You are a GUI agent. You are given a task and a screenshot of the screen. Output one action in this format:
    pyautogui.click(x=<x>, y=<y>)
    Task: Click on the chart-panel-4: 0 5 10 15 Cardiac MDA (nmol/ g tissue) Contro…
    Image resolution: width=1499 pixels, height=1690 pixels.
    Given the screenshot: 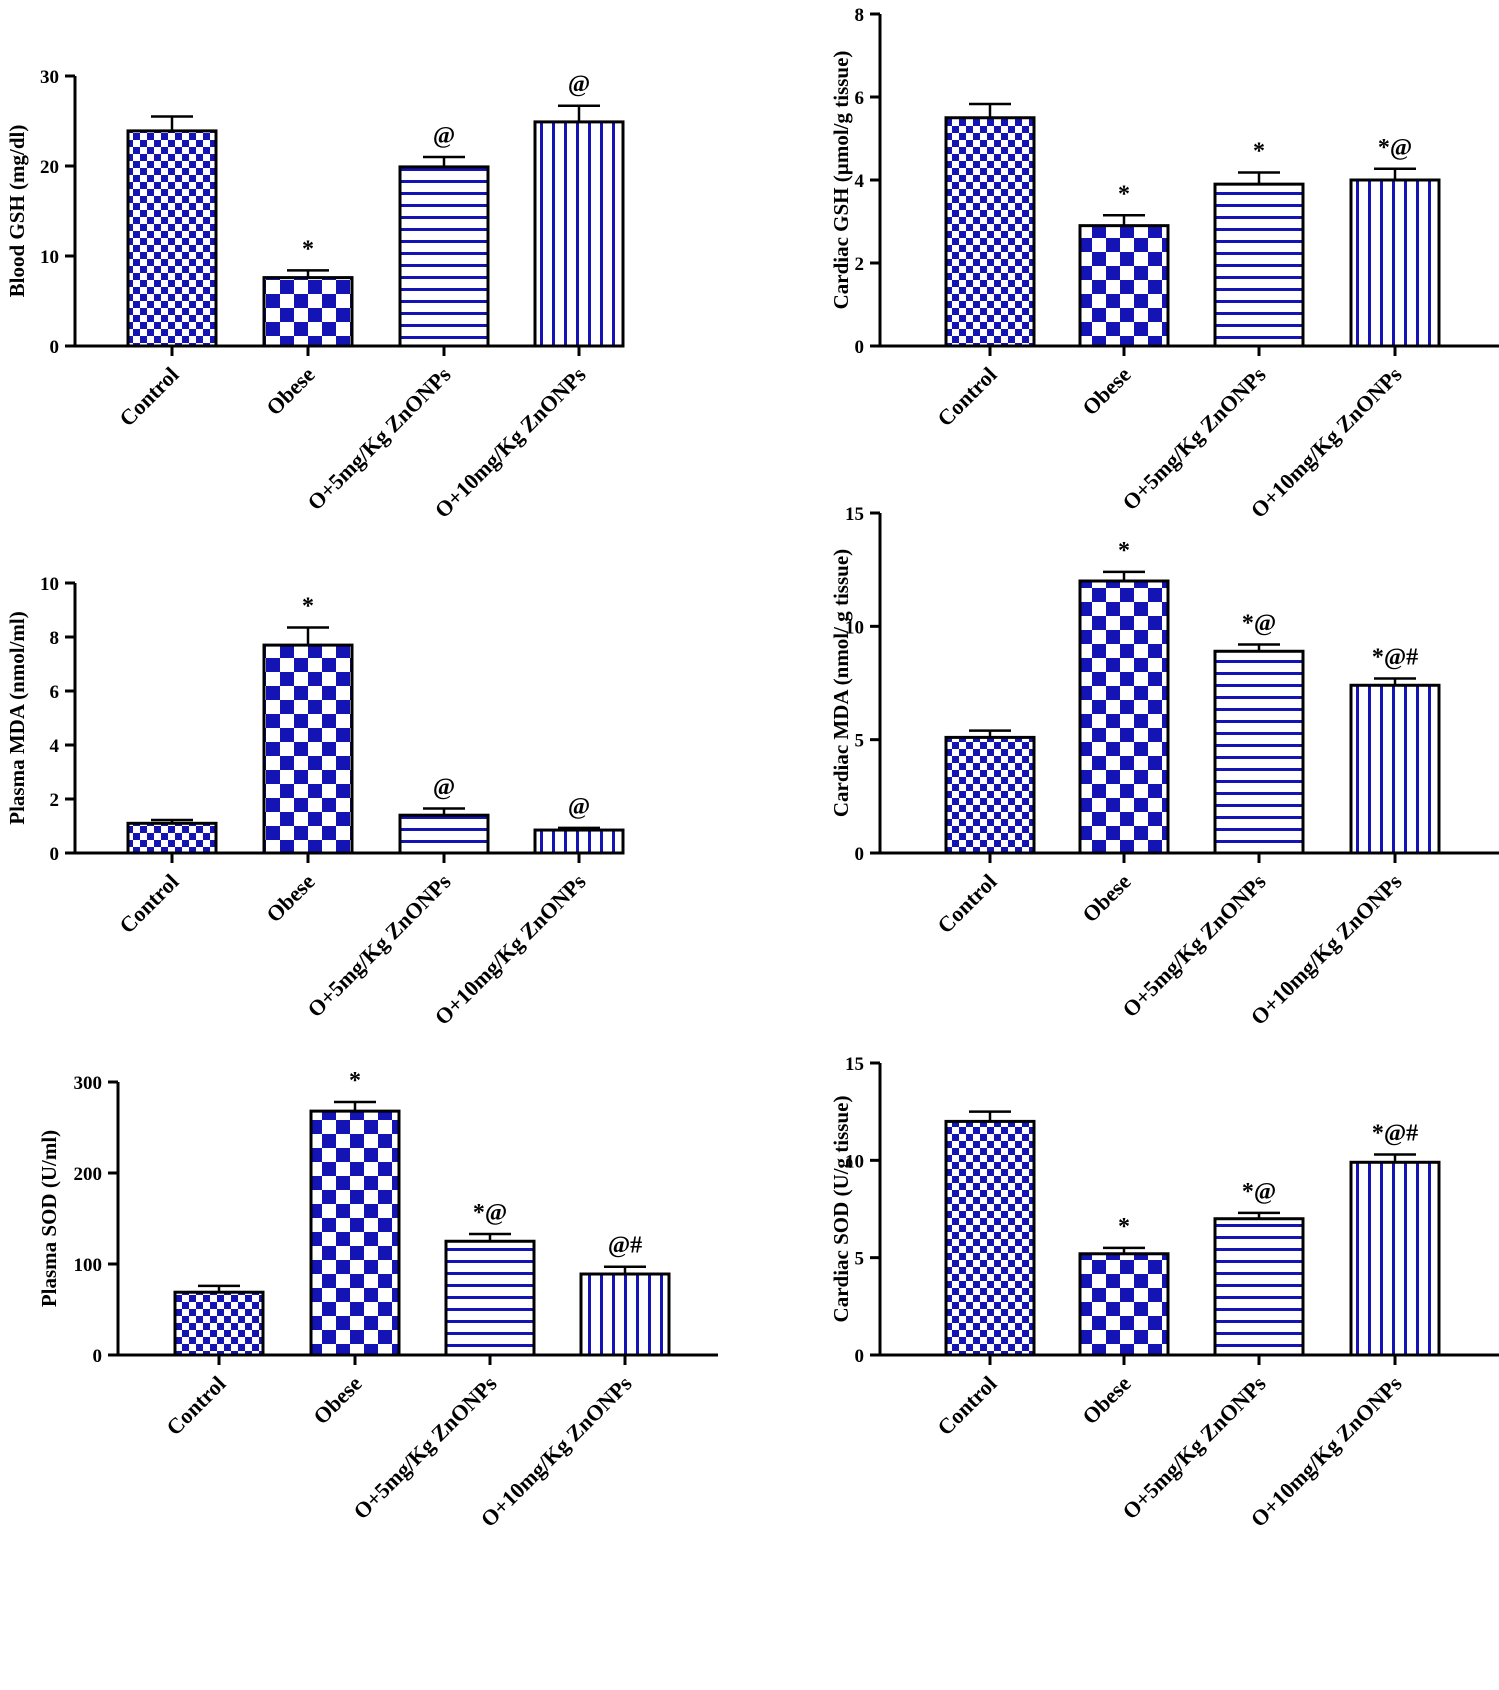 What is the action you would take?
    pyautogui.click(x=1164, y=767)
    